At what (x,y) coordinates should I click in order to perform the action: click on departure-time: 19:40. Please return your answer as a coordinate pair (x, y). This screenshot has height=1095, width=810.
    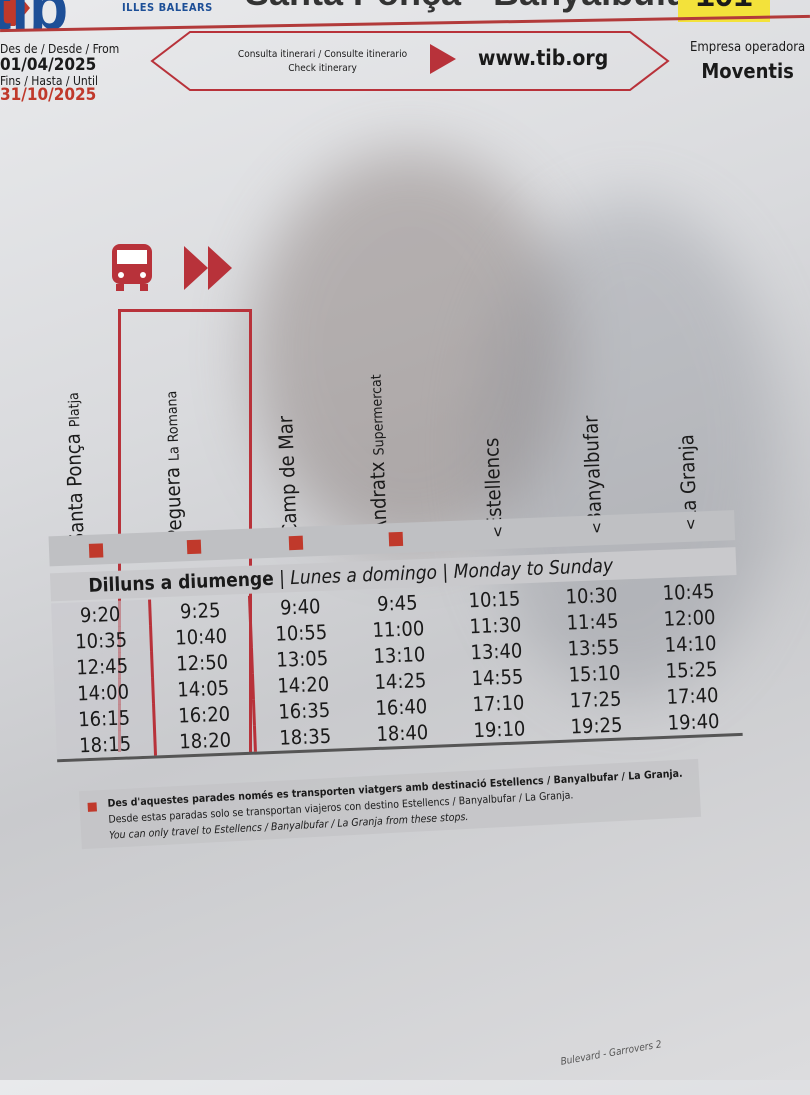
    Looking at the image, I should click on (693, 721).